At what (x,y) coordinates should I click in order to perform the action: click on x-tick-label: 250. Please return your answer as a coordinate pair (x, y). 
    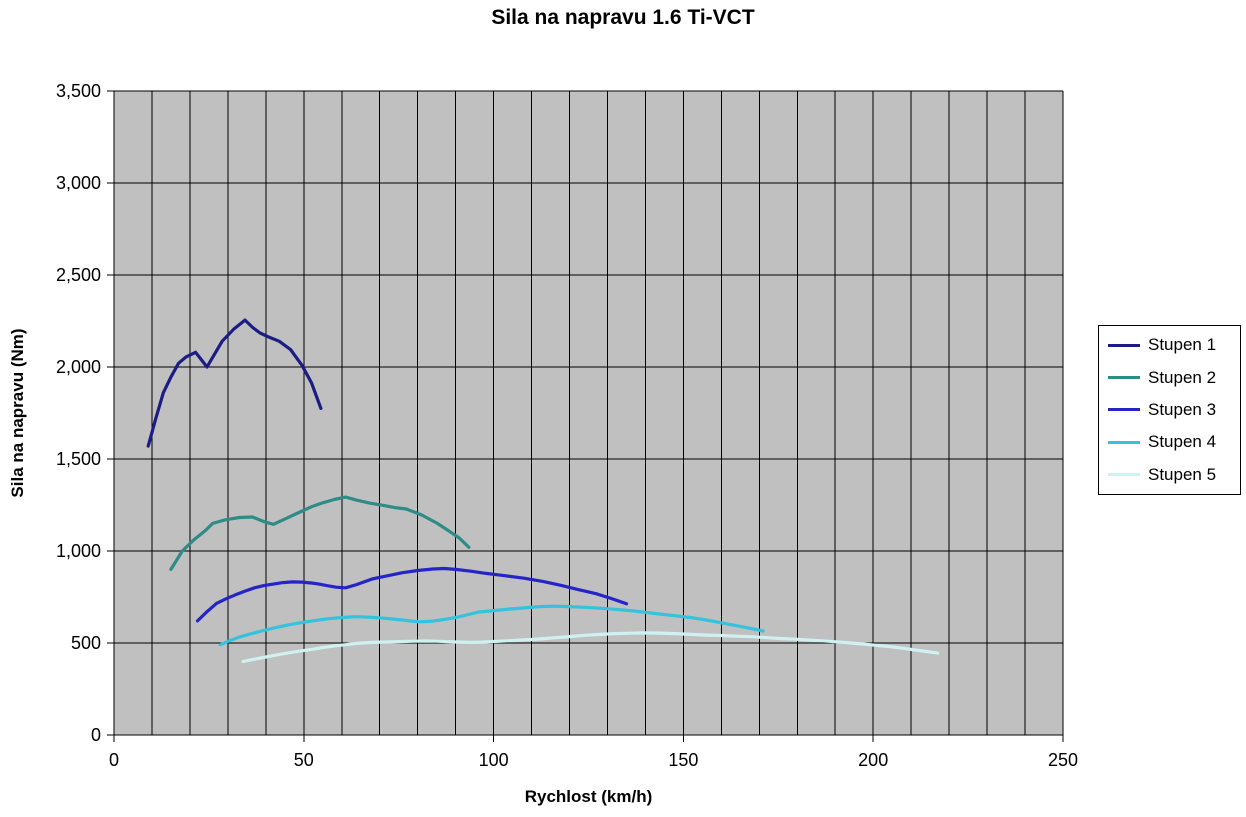
    Looking at the image, I should click on (1063, 760).